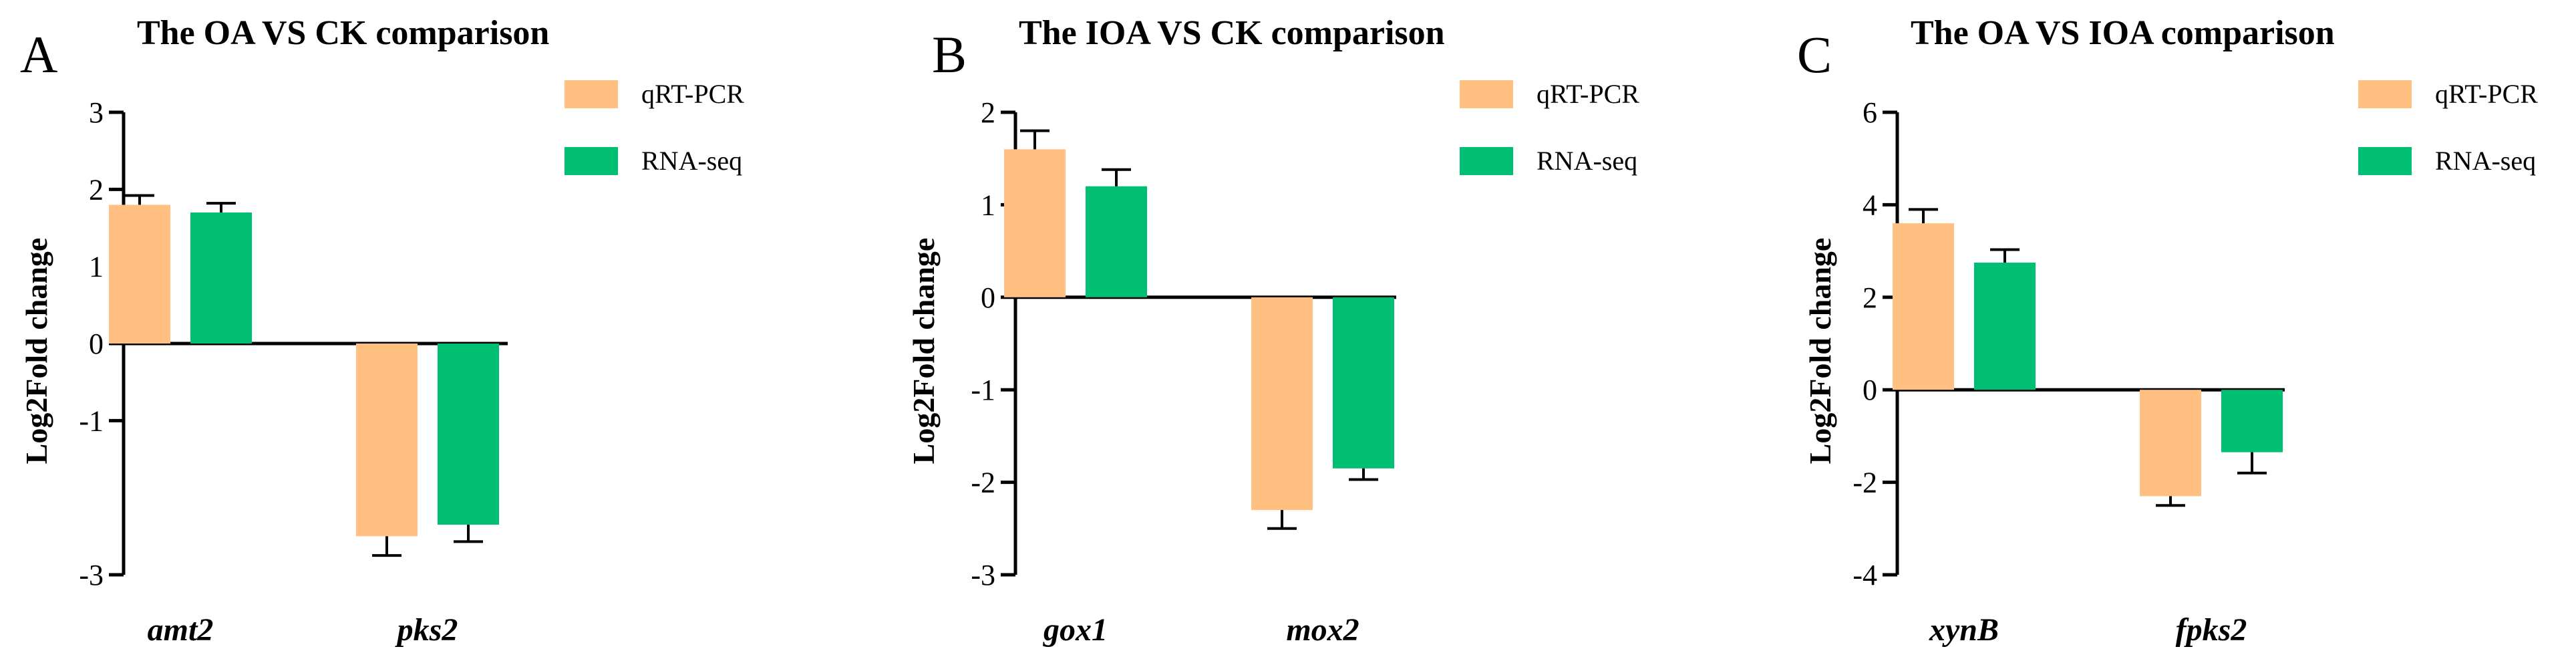 Image resolution: width=2576 pixels, height=663 pixels. I want to click on bar-rna-seq-gox1, so click(1116, 241).